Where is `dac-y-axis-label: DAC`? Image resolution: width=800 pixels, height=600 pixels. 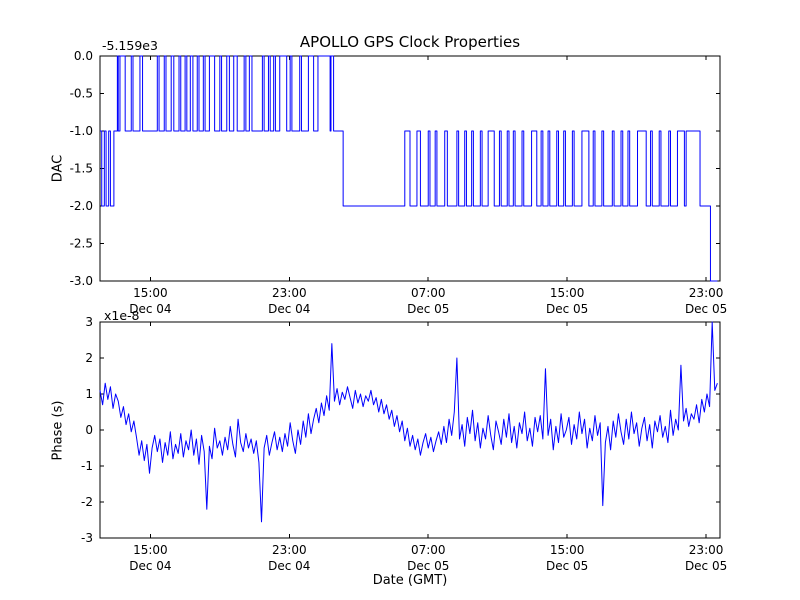 dac-y-axis-label: DAC is located at coordinates (58, 168).